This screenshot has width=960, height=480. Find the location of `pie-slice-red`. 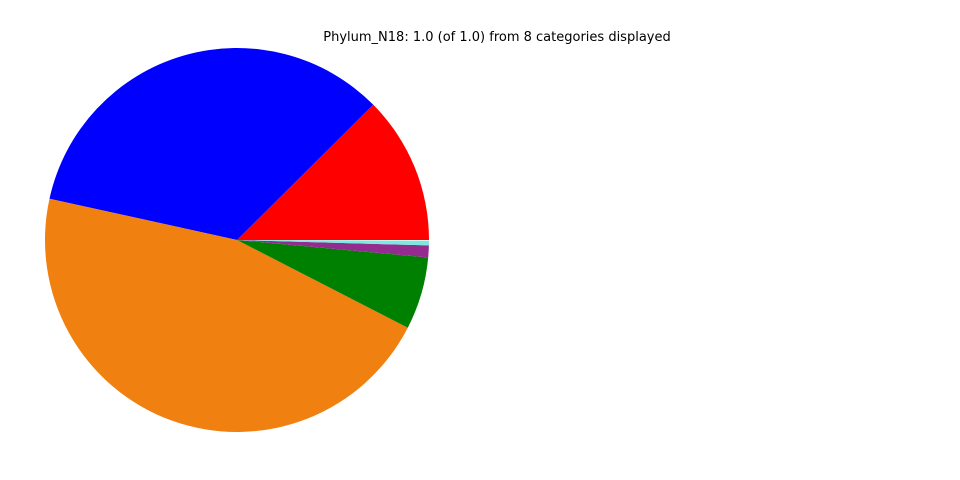

pie-slice-red is located at coordinates (333, 172).